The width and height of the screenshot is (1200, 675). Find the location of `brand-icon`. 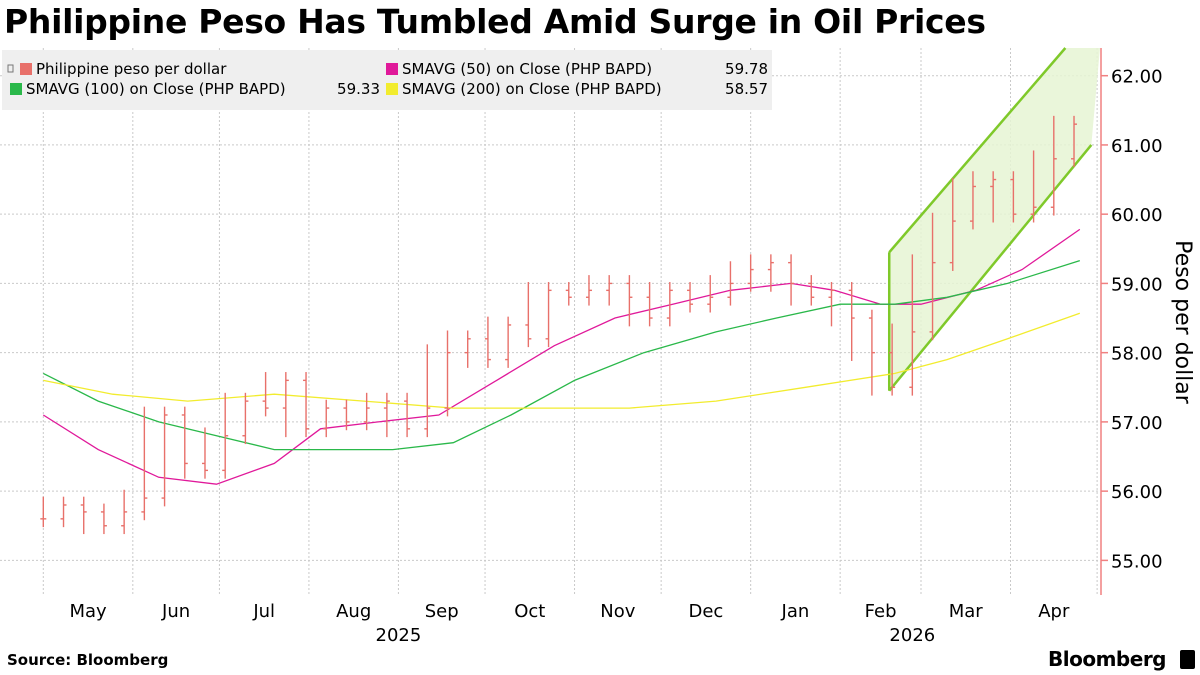

brand-icon is located at coordinates (1187, 659).